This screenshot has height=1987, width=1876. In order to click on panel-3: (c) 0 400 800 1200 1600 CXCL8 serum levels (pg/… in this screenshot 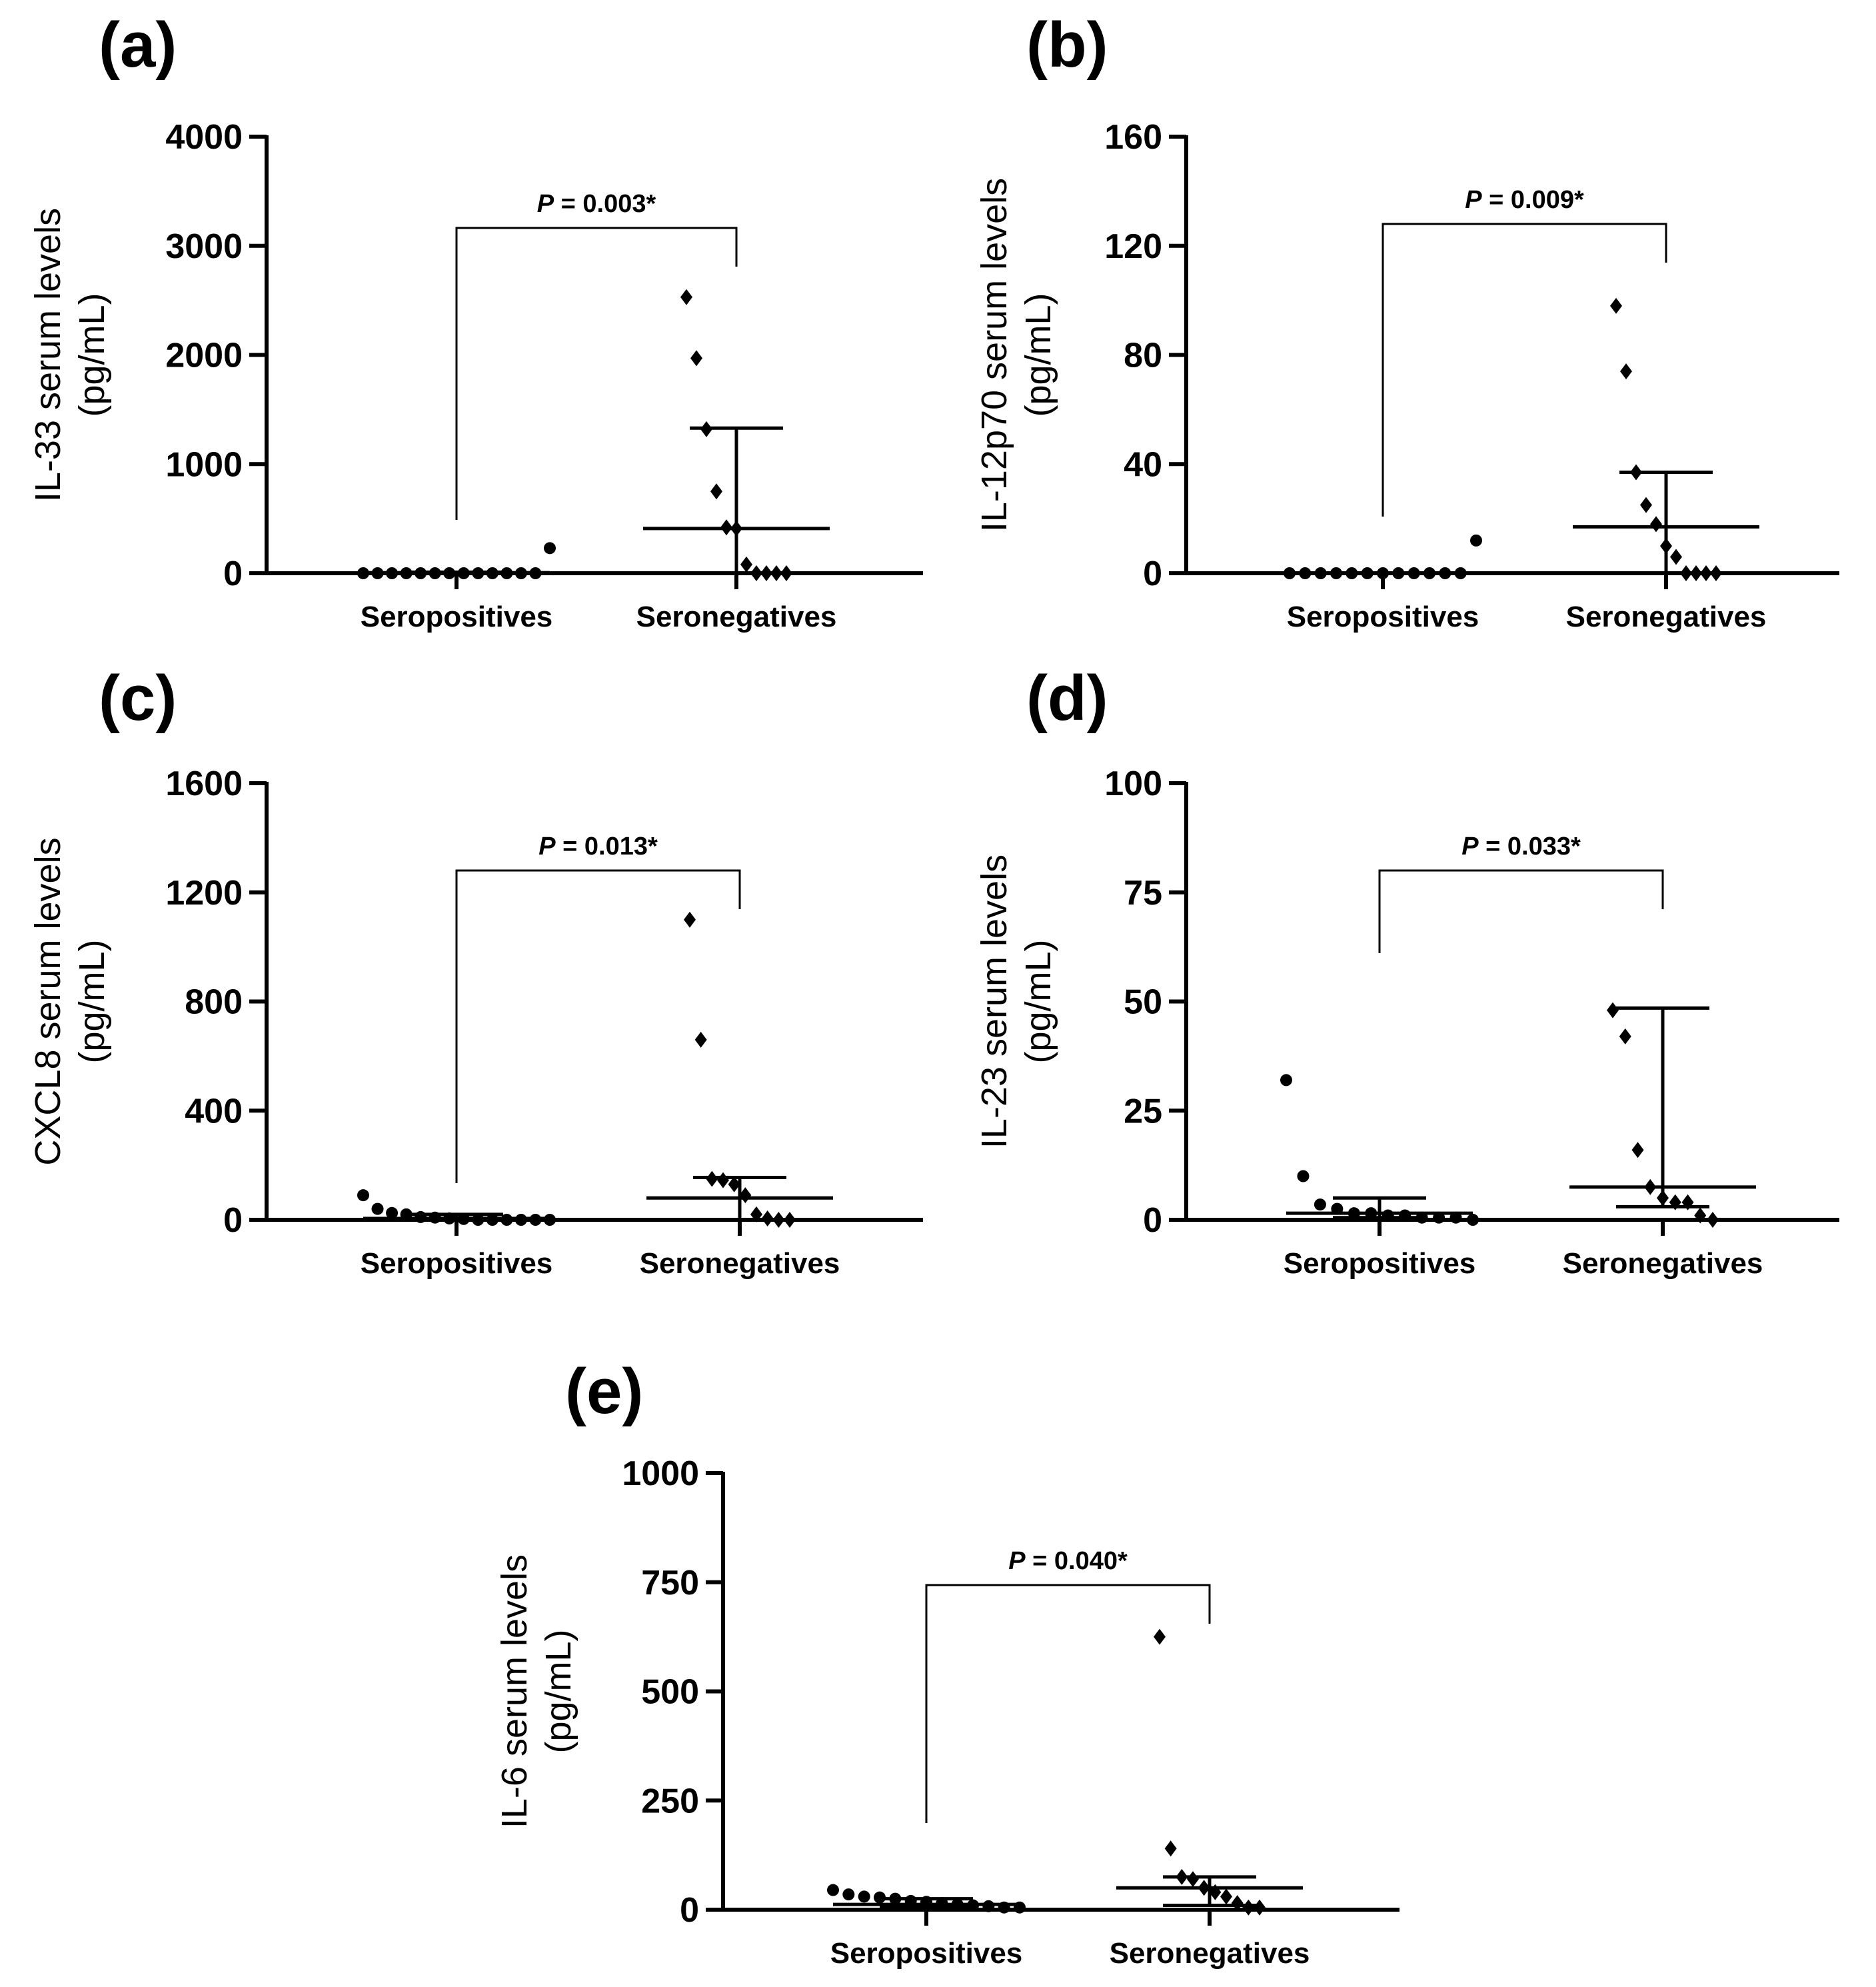, I will do `click(475, 971)`.